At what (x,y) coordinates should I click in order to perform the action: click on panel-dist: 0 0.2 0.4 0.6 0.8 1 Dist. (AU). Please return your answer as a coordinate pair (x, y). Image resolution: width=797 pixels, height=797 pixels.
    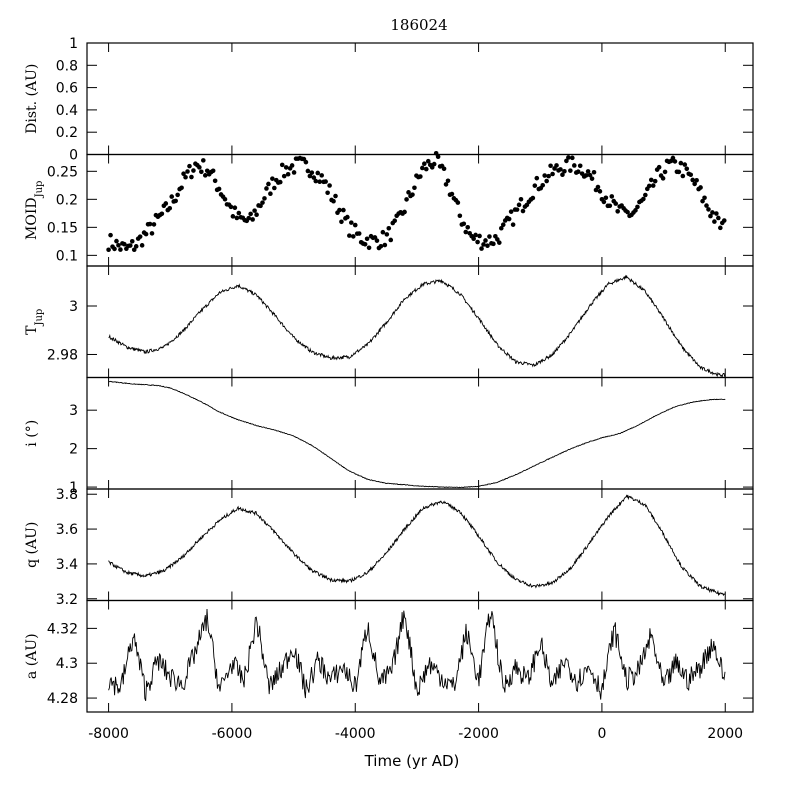
    Looking at the image, I should click on (389, 100).